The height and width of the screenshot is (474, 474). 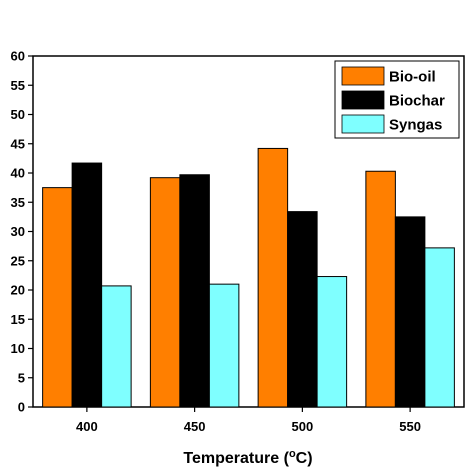 I want to click on y-tick-label: 30, so click(x=18, y=231).